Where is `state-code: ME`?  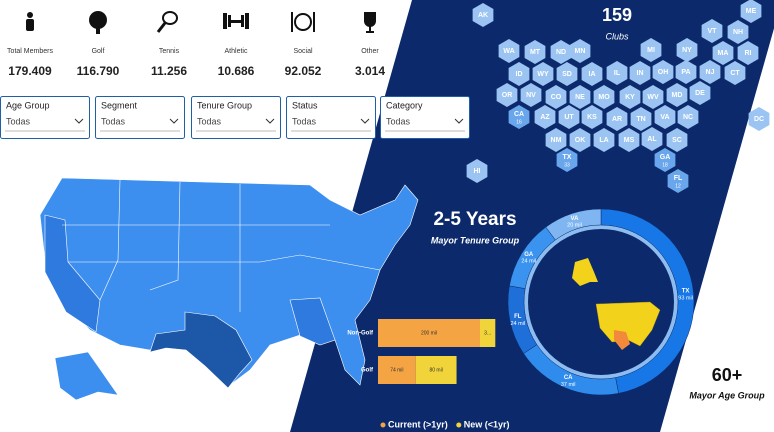 state-code: ME is located at coordinates (751, 11).